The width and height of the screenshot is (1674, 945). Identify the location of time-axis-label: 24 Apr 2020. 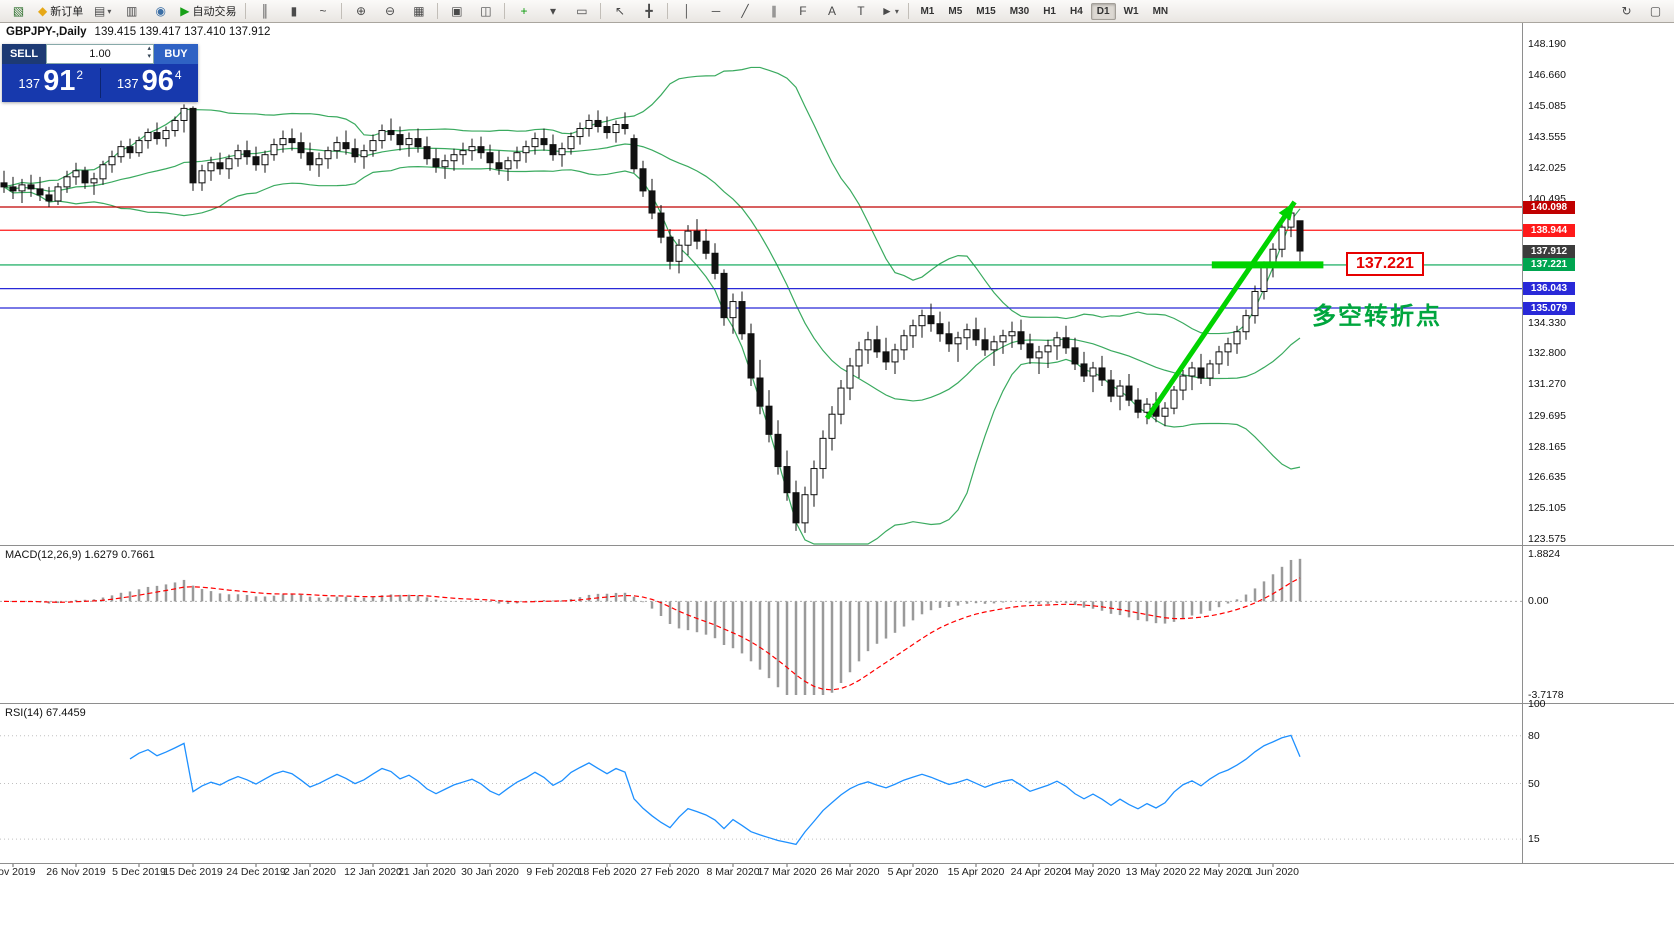
(1039, 872).